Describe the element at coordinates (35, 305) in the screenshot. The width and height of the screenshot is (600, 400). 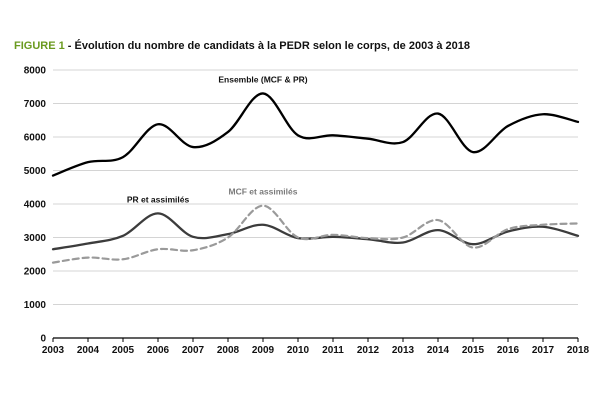
I see `y-tick-label: 1000` at that location.